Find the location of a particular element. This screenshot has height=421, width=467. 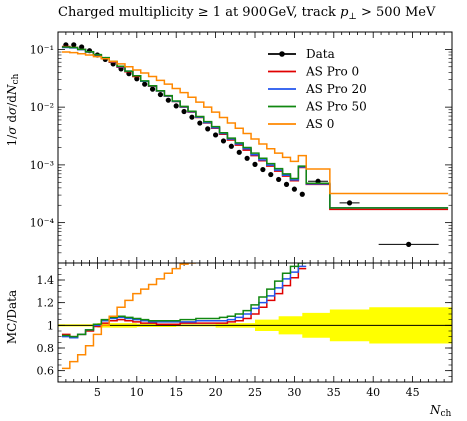

ratio-y-tick-label: 1 is located at coordinates (50, 325).